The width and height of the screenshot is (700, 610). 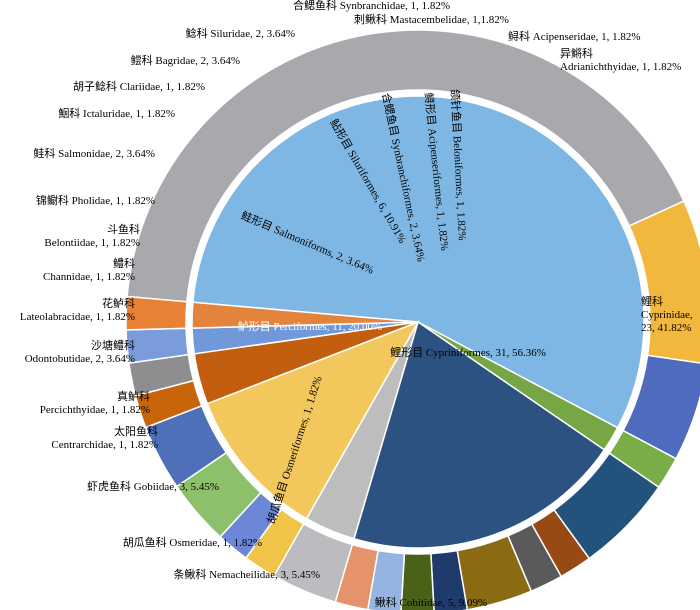 I want to click on outer-label-18: 刺鳅科 Mastacembelidae, 1,1.82%, so click(x=474, y=20).